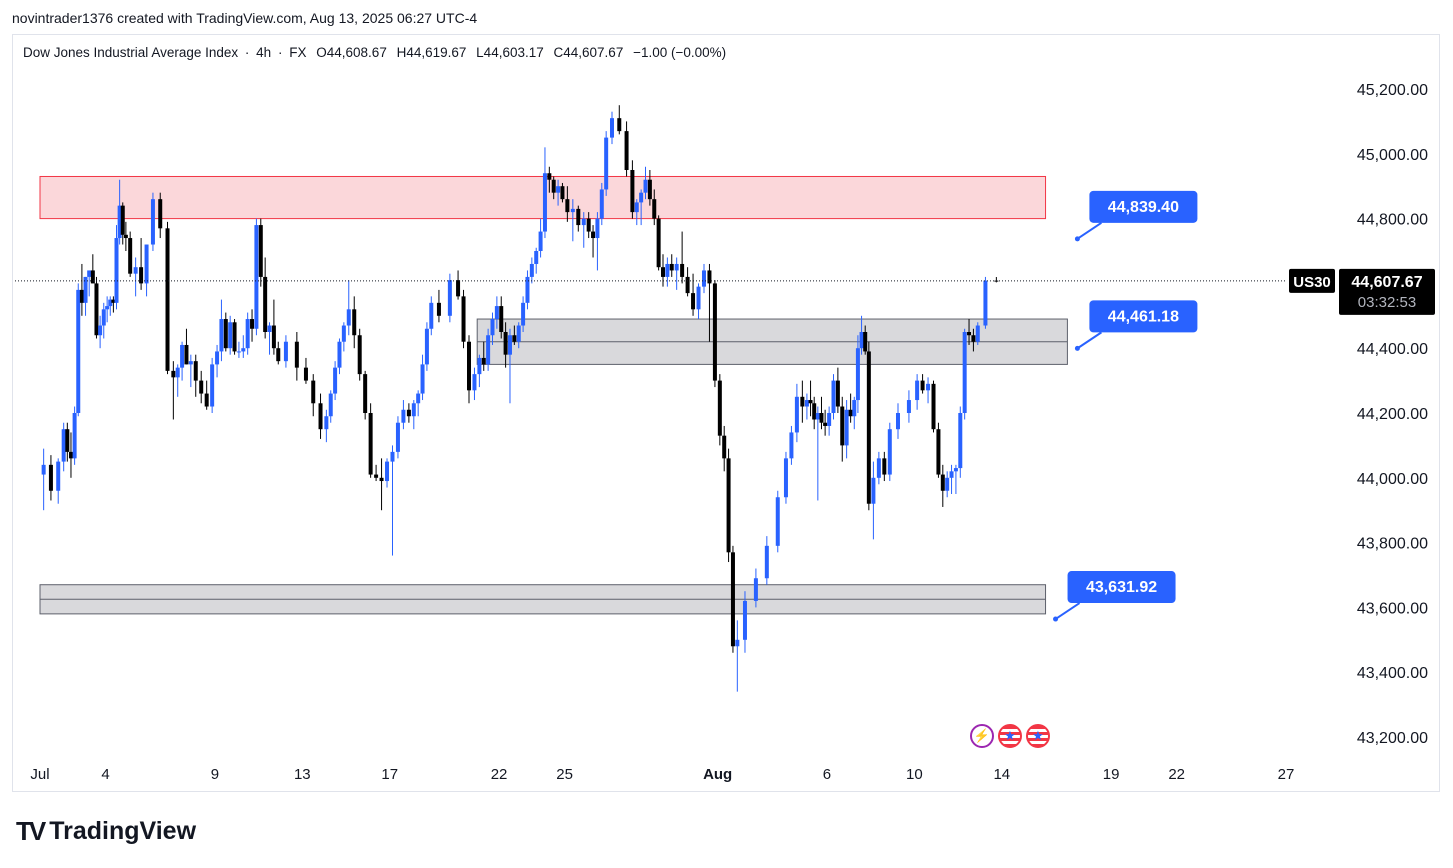 The width and height of the screenshot is (1453, 868). Describe the element at coordinates (982, 736) in the screenshot. I see `lightning-icon: ⚡` at that location.